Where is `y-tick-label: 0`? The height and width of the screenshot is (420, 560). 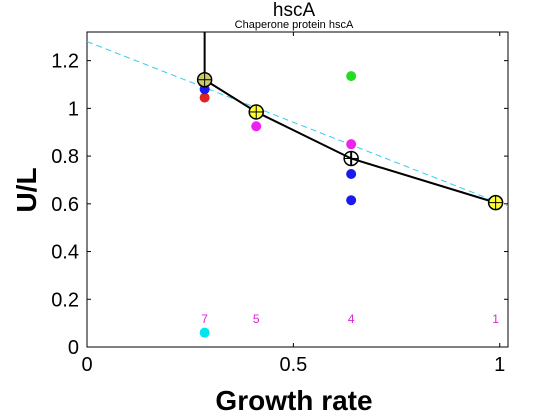
y-tick-label: 0 is located at coordinates (73, 348).